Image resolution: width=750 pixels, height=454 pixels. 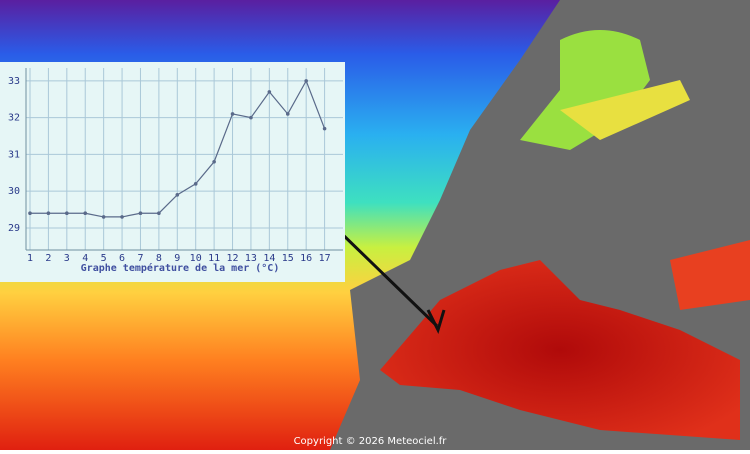 I want to click on x-tick-label: 8, so click(x=159, y=258).